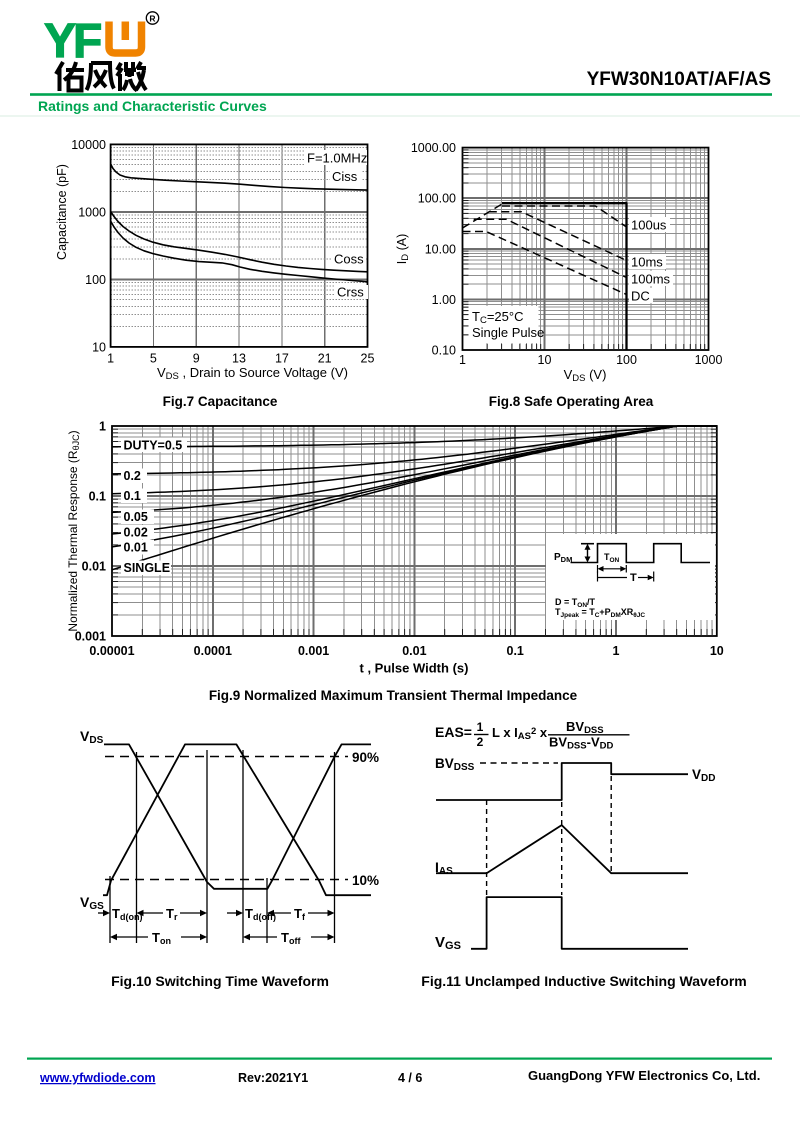 The width and height of the screenshot is (800, 1125). I want to click on svg-text: Fig.10 Switching Time Waveform, so click(220, 981).